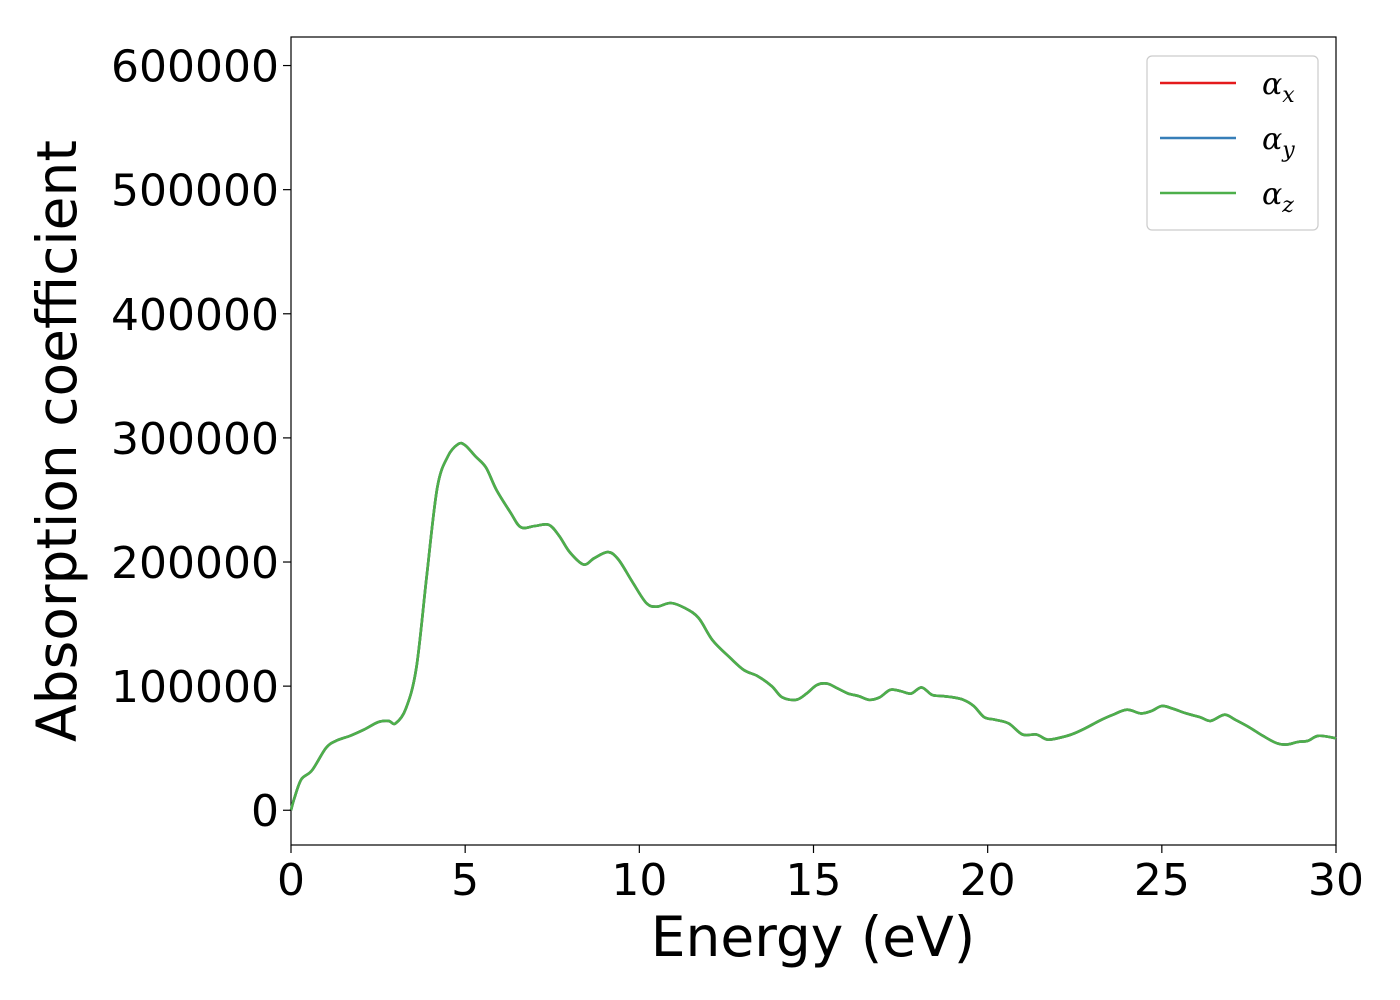 The height and width of the screenshot is (1000, 1400). I want to click on x-tick-label: 20, so click(988, 880).